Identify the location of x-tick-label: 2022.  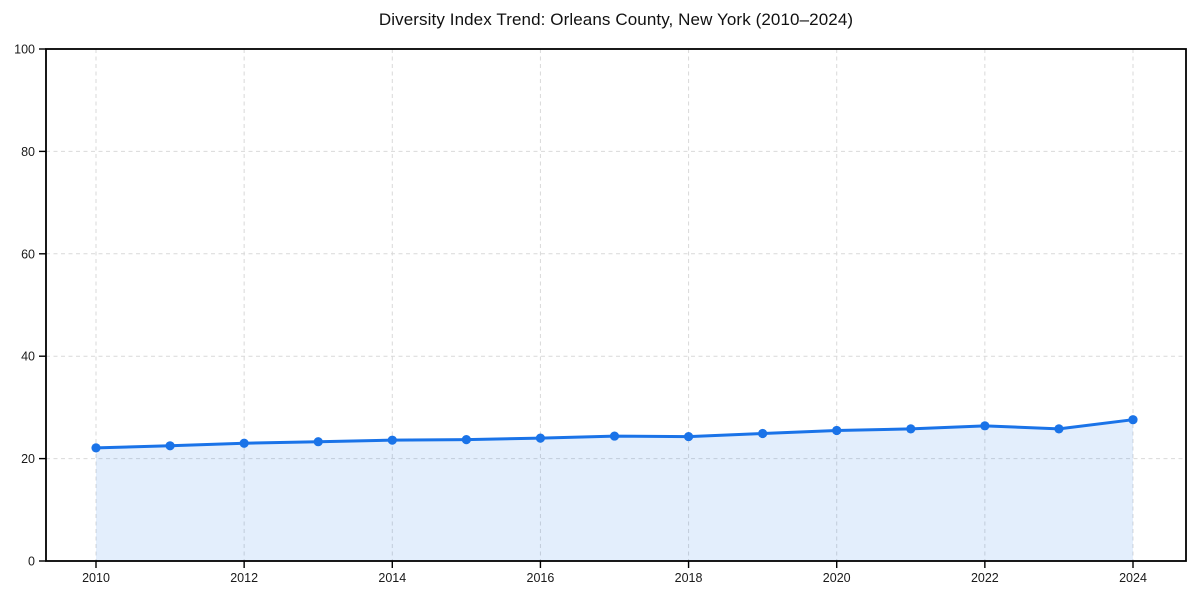
(985, 578).